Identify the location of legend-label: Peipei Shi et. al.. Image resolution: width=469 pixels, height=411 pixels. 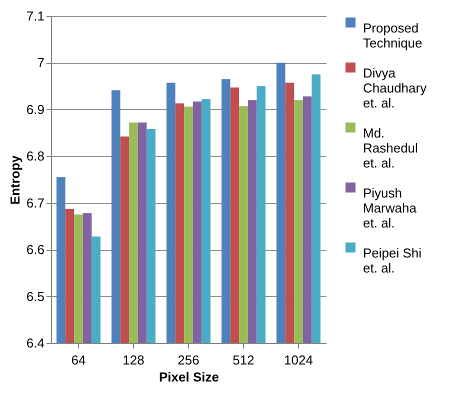
(392, 261).